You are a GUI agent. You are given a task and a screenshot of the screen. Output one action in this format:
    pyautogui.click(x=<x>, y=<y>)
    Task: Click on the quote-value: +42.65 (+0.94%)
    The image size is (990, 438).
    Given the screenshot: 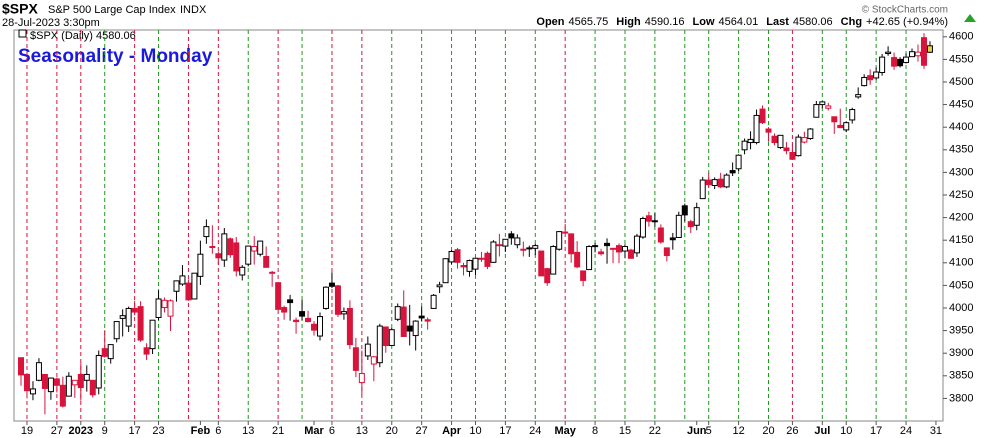 What is the action you would take?
    pyautogui.click(x=907, y=22)
    